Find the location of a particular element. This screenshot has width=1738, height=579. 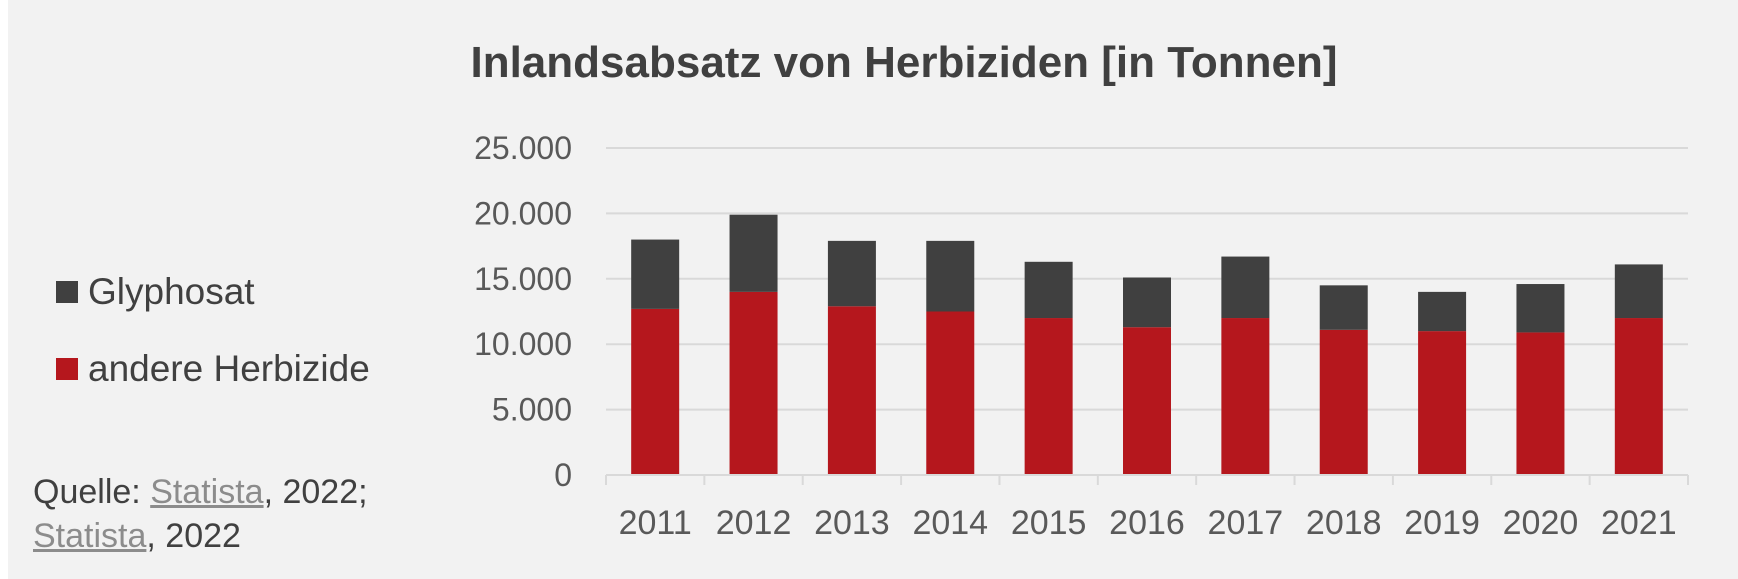

bar-andere-herbizide-2019 is located at coordinates (1442, 403).